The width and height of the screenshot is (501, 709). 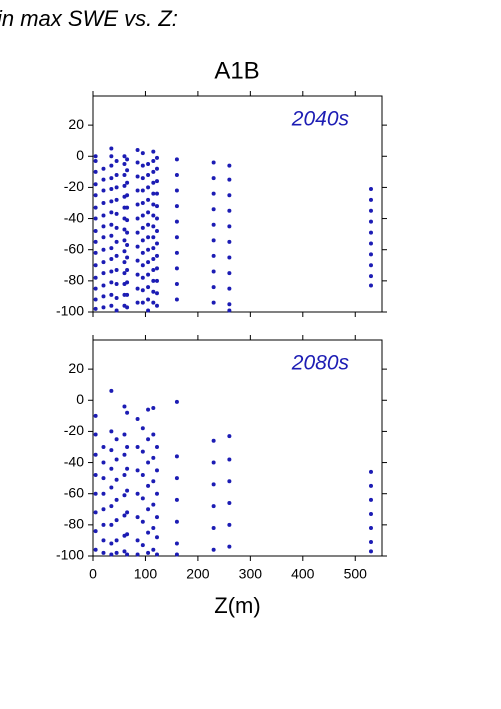 I want to click on figure-header: in max SWE vs. Z:, so click(x=89, y=18).